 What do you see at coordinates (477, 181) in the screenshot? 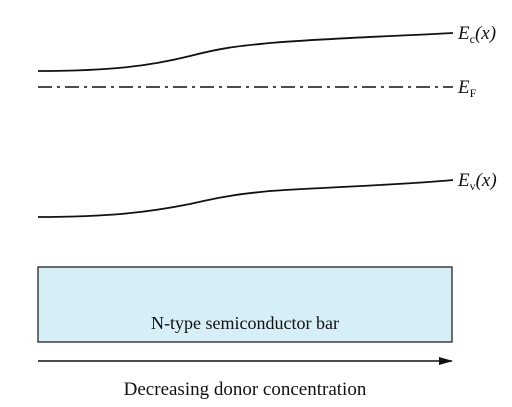
I see `valence-band-label: Ev(x)` at bounding box center [477, 181].